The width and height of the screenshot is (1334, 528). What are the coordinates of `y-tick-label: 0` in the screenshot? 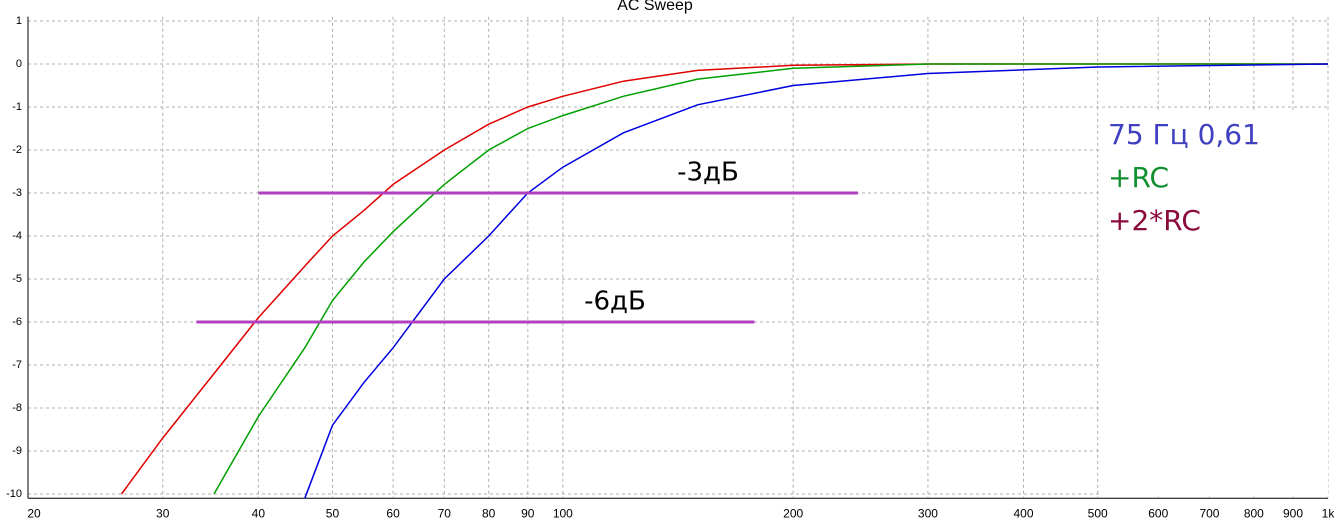 It's located at (19, 64).